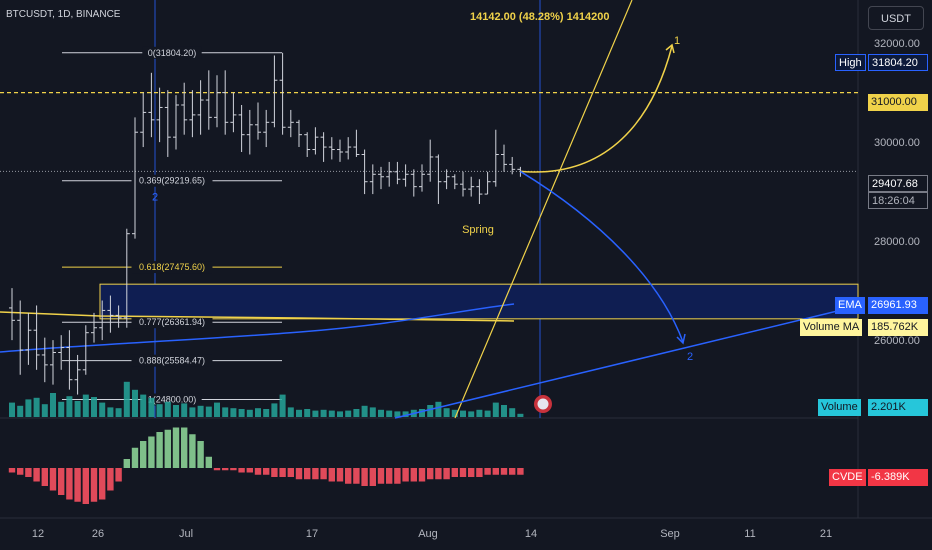 The height and width of the screenshot is (550, 932). Describe the element at coordinates (186, 534) in the screenshot. I see `time-axis-label: Jul` at that location.